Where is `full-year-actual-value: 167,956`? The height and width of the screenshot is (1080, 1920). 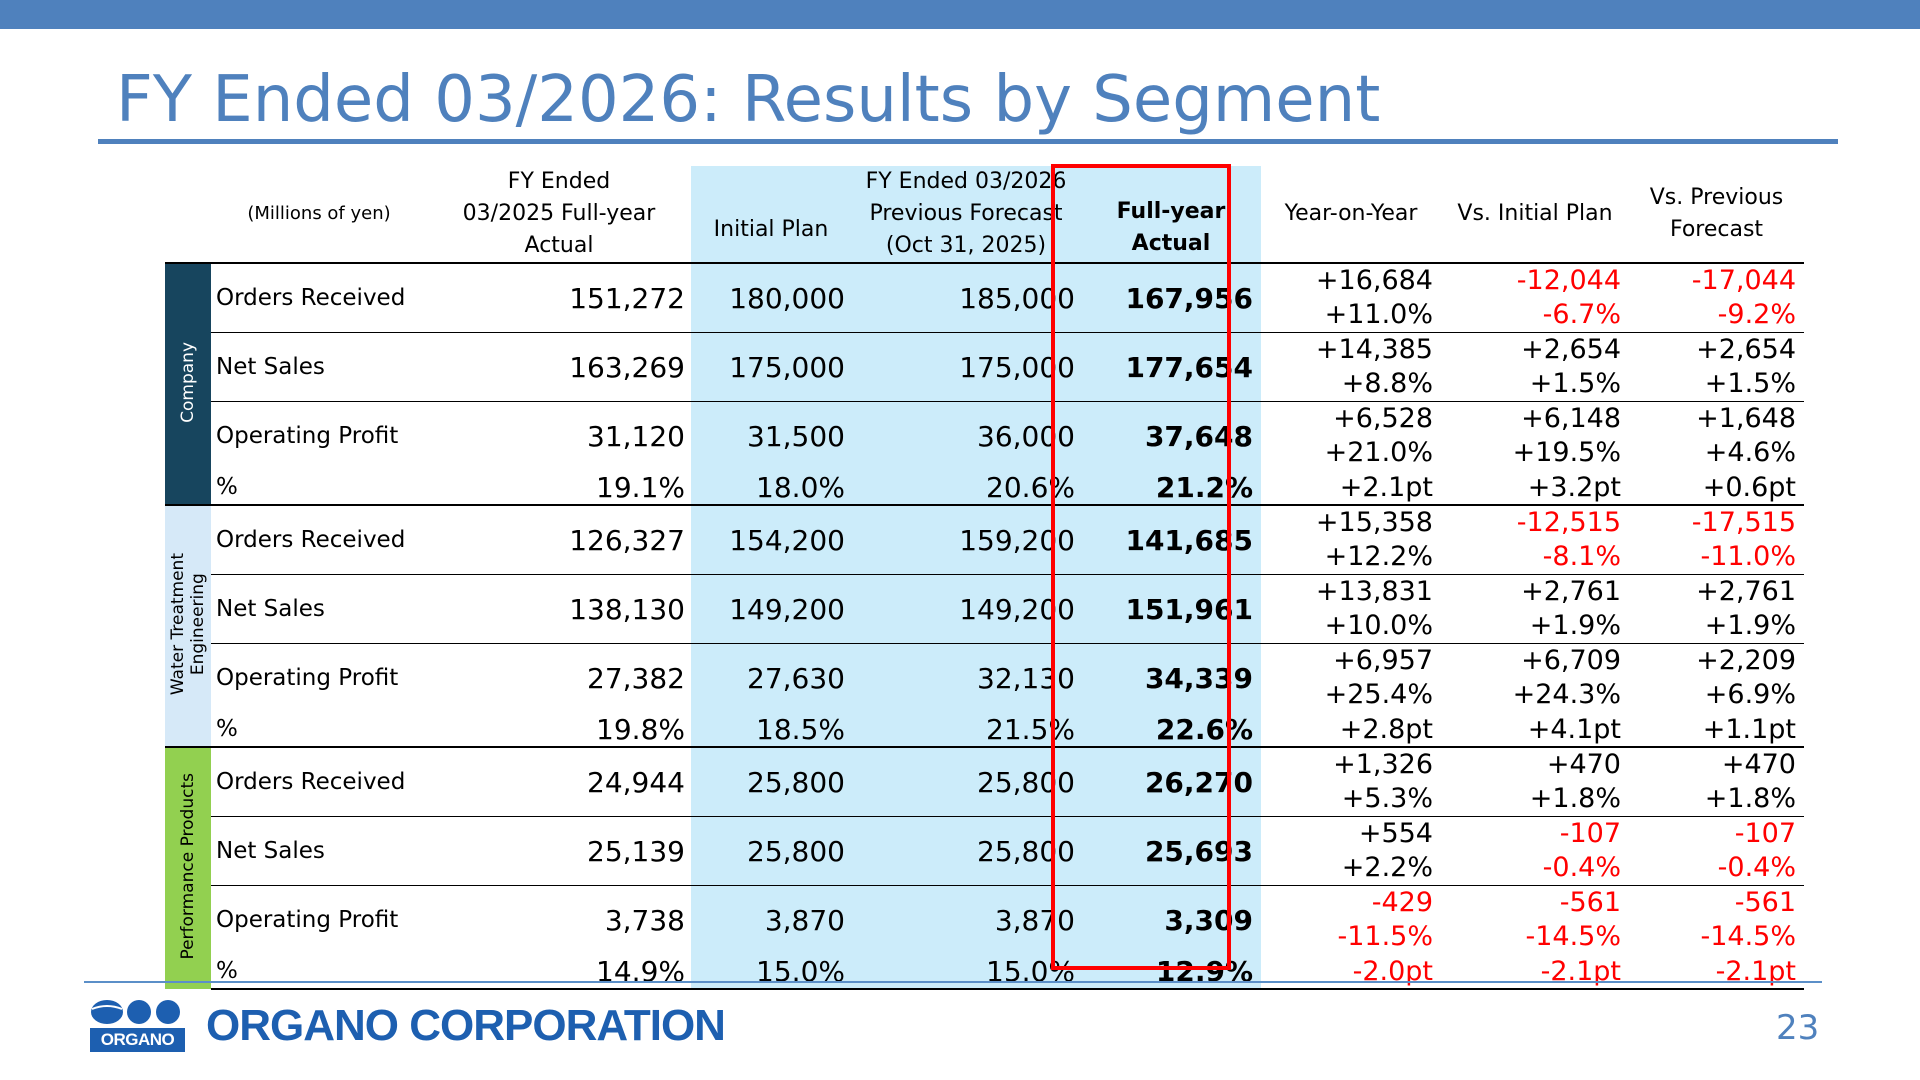 full-year-actual-value: 167,956 is located at coordinates (1171, 297).